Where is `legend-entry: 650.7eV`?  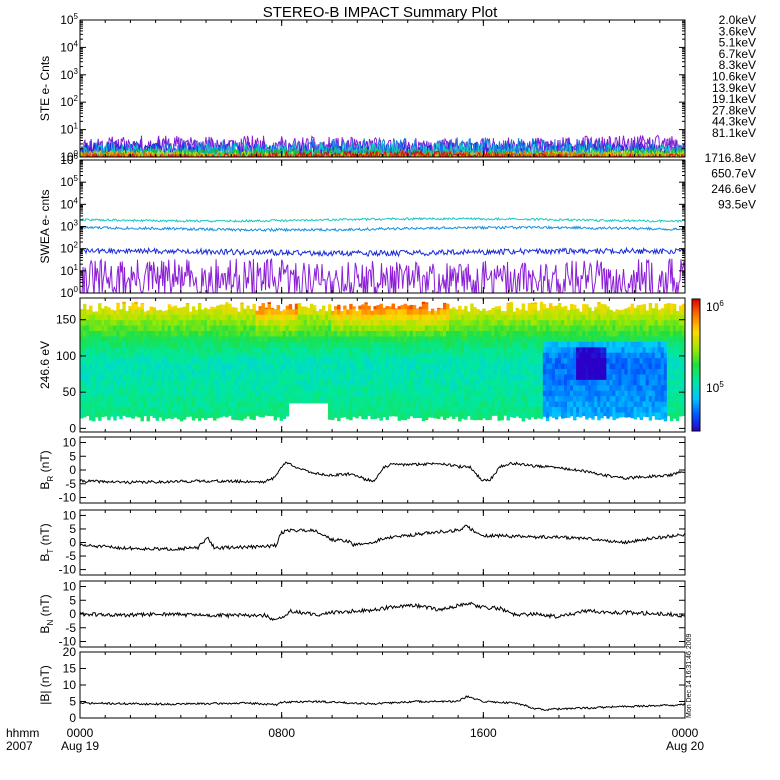
legend-entry: 650.7eV is located at coordinates (733, 174).